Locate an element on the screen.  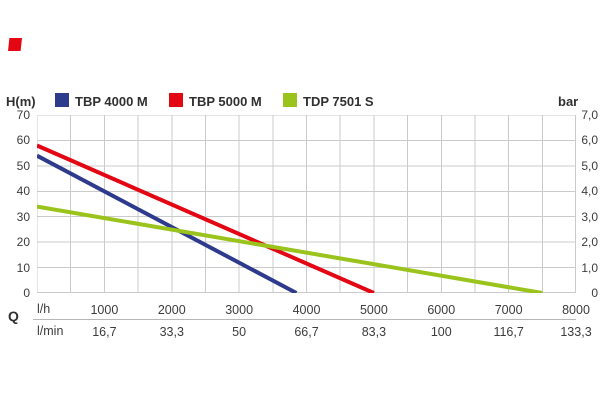
y-right-tick: 4,0 is located at coordinates (589, 191).